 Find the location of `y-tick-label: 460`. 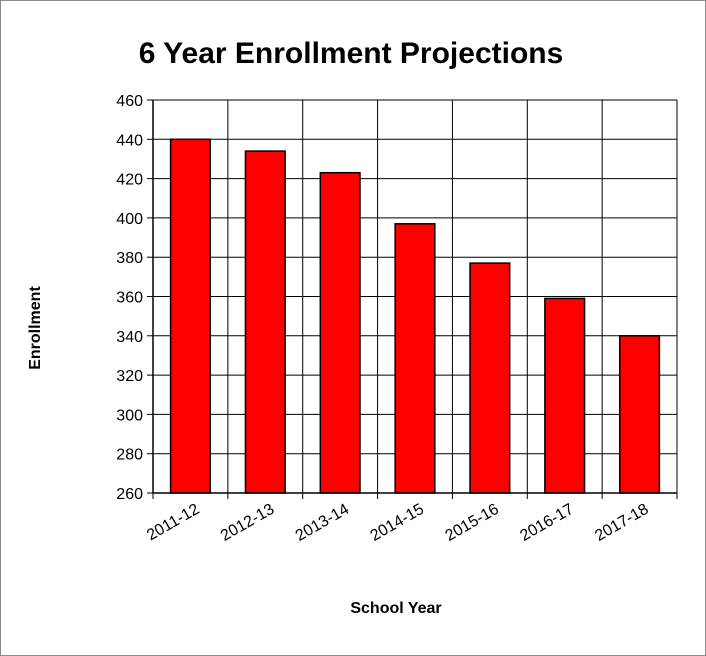

y-tick-label: 460 is located at coordinates (129, 101).